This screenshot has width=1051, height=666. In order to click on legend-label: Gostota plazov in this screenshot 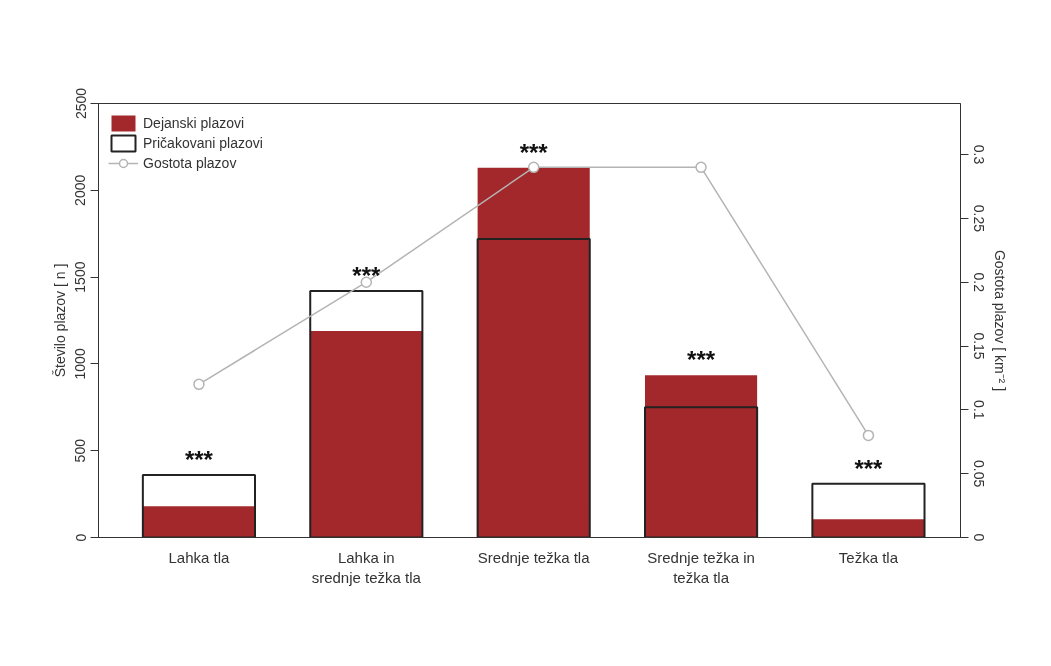, I will do `click(190, 163)`.